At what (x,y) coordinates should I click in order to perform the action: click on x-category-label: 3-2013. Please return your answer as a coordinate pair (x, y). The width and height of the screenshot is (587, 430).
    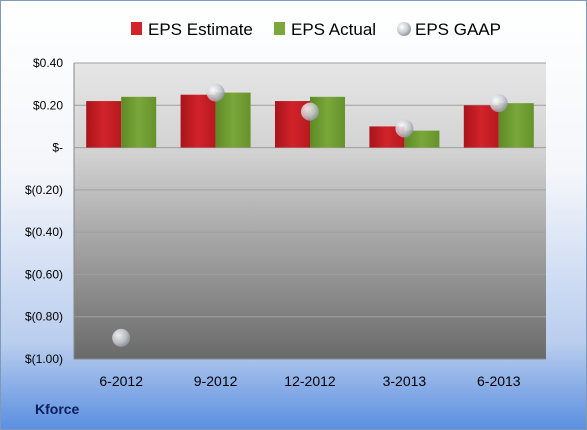
    Looking at the image, I should click on (405, 381).